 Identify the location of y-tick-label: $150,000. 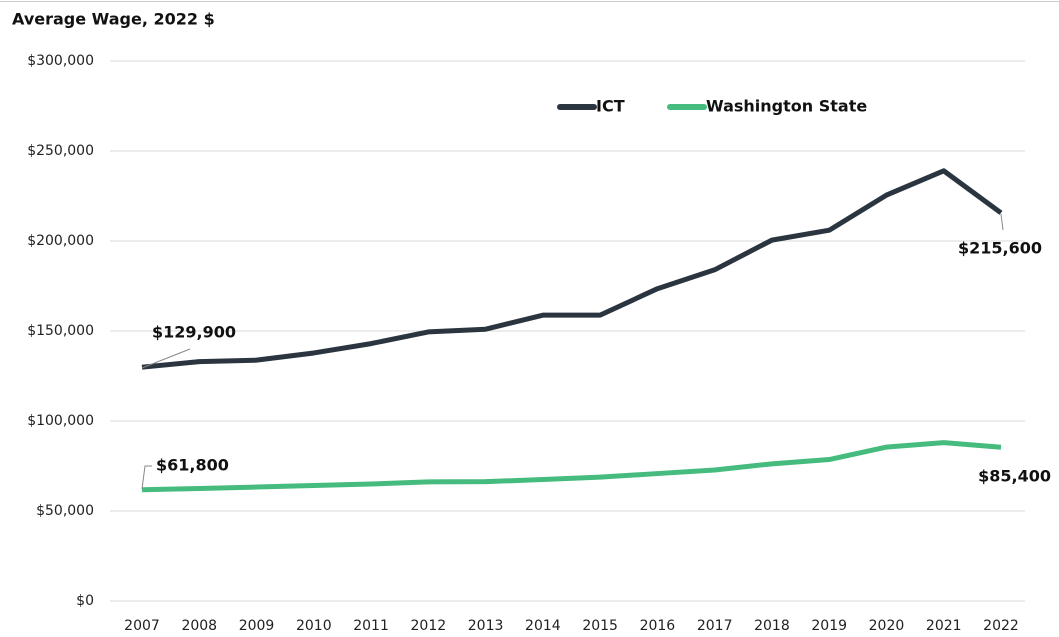
(60, 331).